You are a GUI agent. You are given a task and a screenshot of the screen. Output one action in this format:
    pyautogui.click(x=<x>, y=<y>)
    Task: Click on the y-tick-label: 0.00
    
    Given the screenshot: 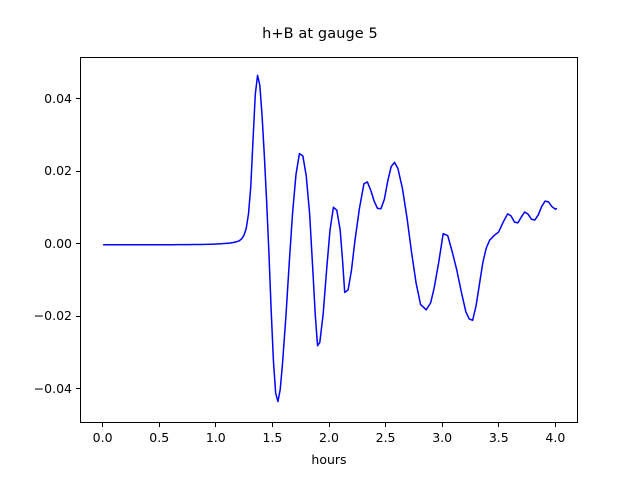 What is the action you would take?
    pyautogui.click(x=58, y=243)
    